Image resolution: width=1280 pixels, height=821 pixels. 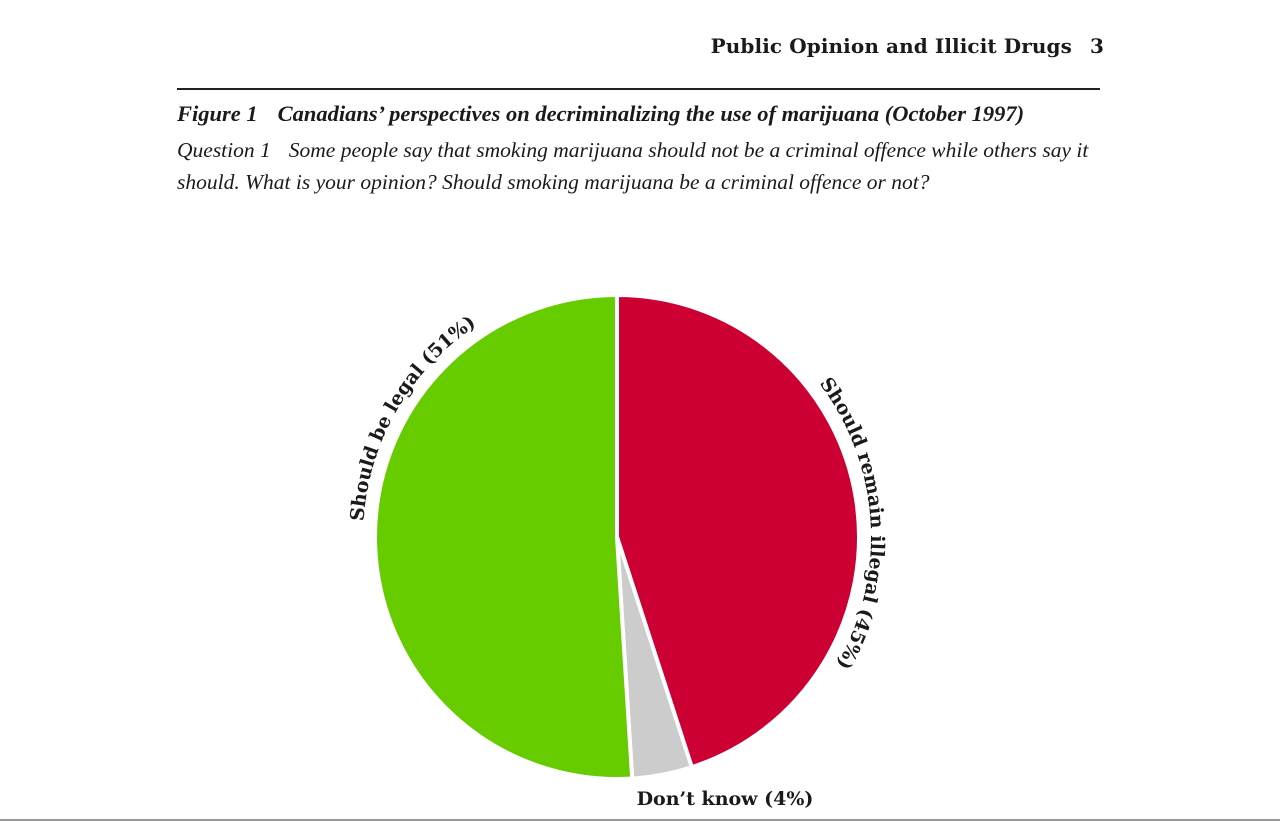 I want to click on running-head: Public Opinion and Illicit Drugs 3, so click(x=907, y=46).